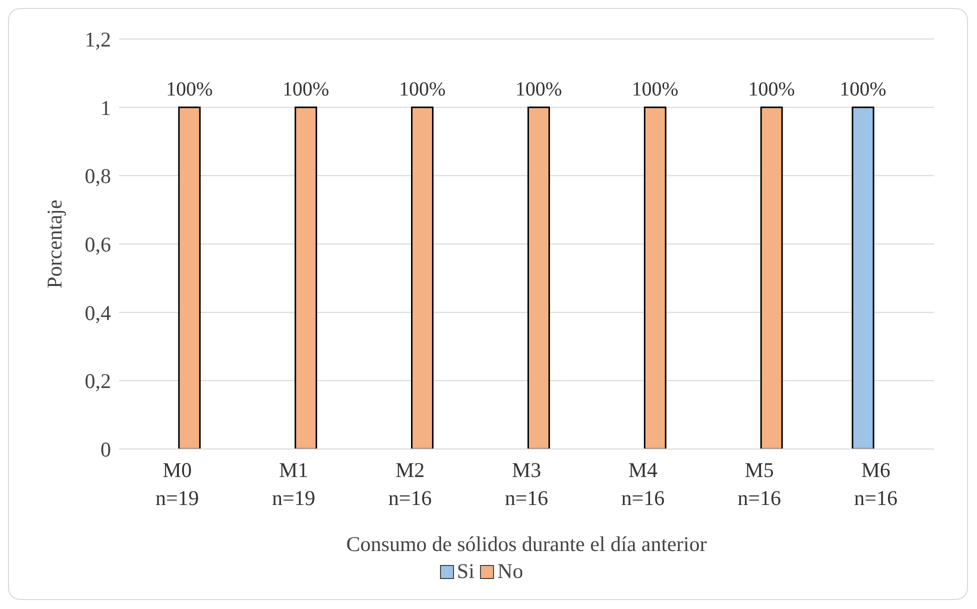  Describe the element at coordinates (97, 176) in the screenshot. I see `y-tick-label: 0,8` at that location.